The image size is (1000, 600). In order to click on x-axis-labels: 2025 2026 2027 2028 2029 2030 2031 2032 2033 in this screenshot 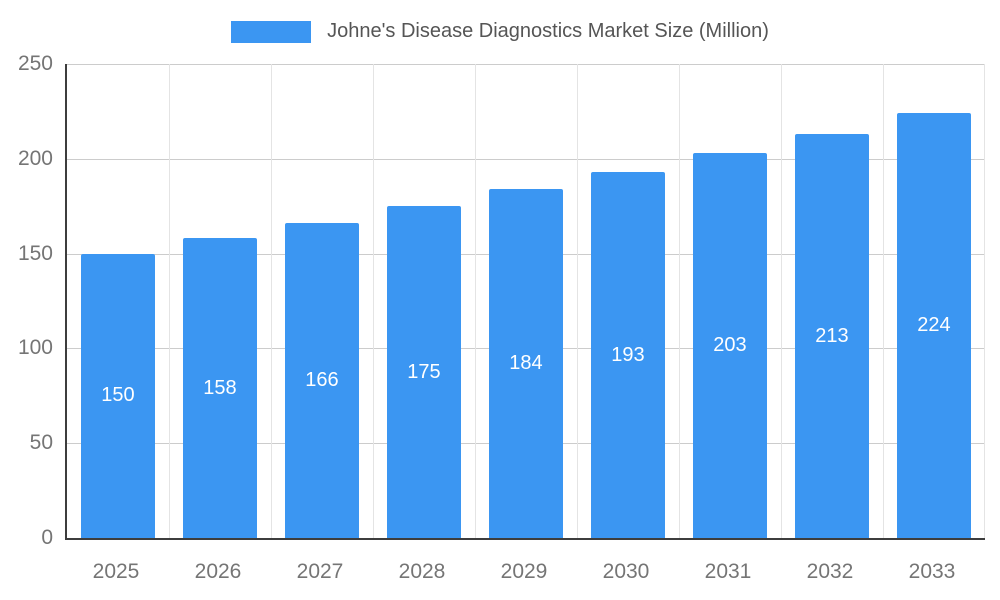, I will do `click(525, 574)`.